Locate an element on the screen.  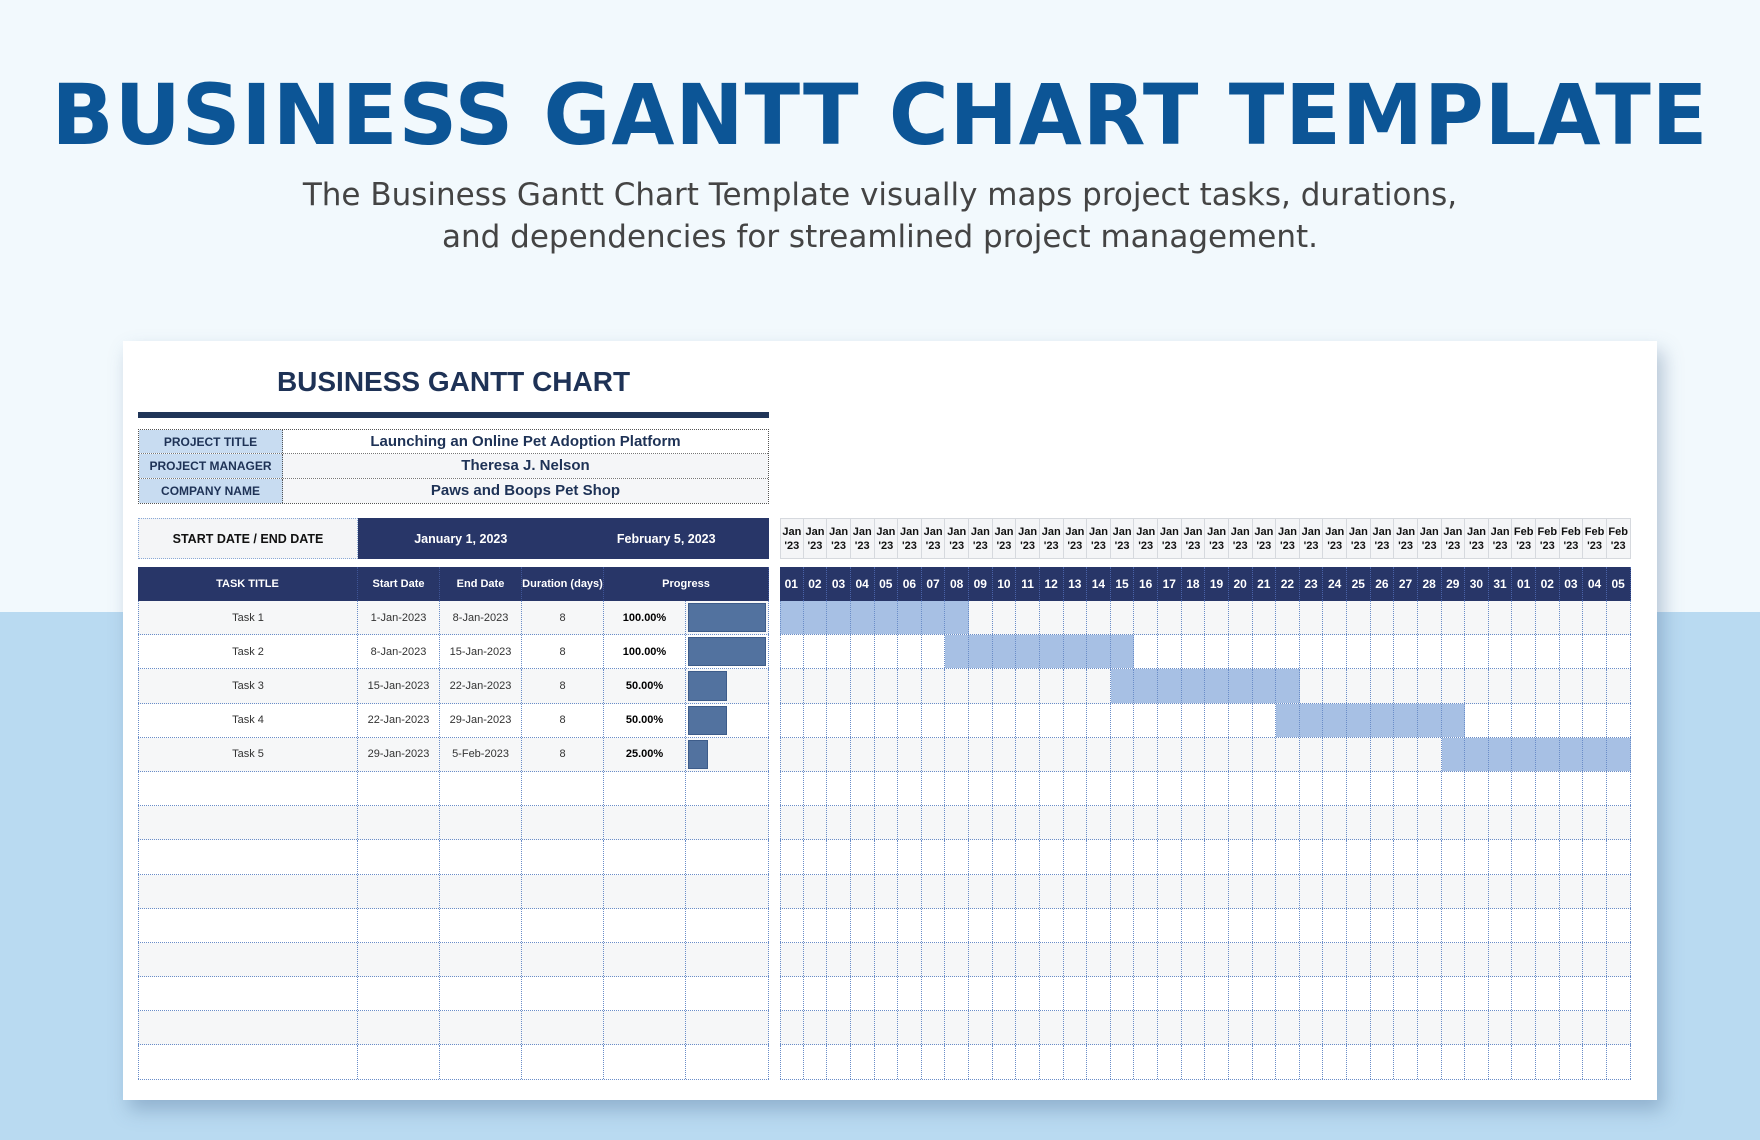
end-date-cell: 8-Jan-2023 is located at coordinates (481, 618).